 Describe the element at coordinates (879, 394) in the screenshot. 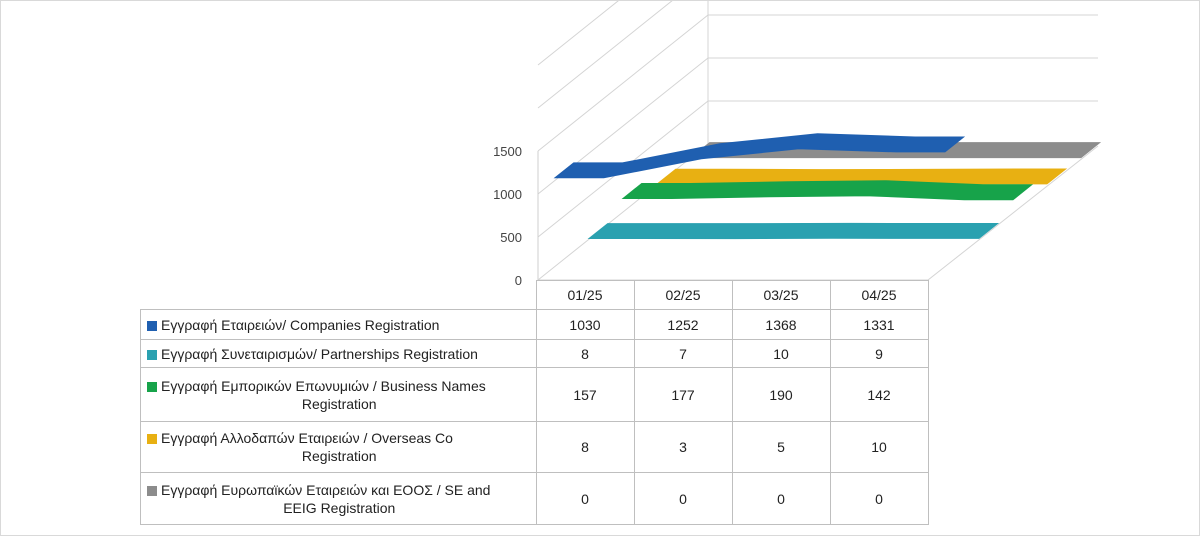

I see `data-value-cell: 142` at that location.